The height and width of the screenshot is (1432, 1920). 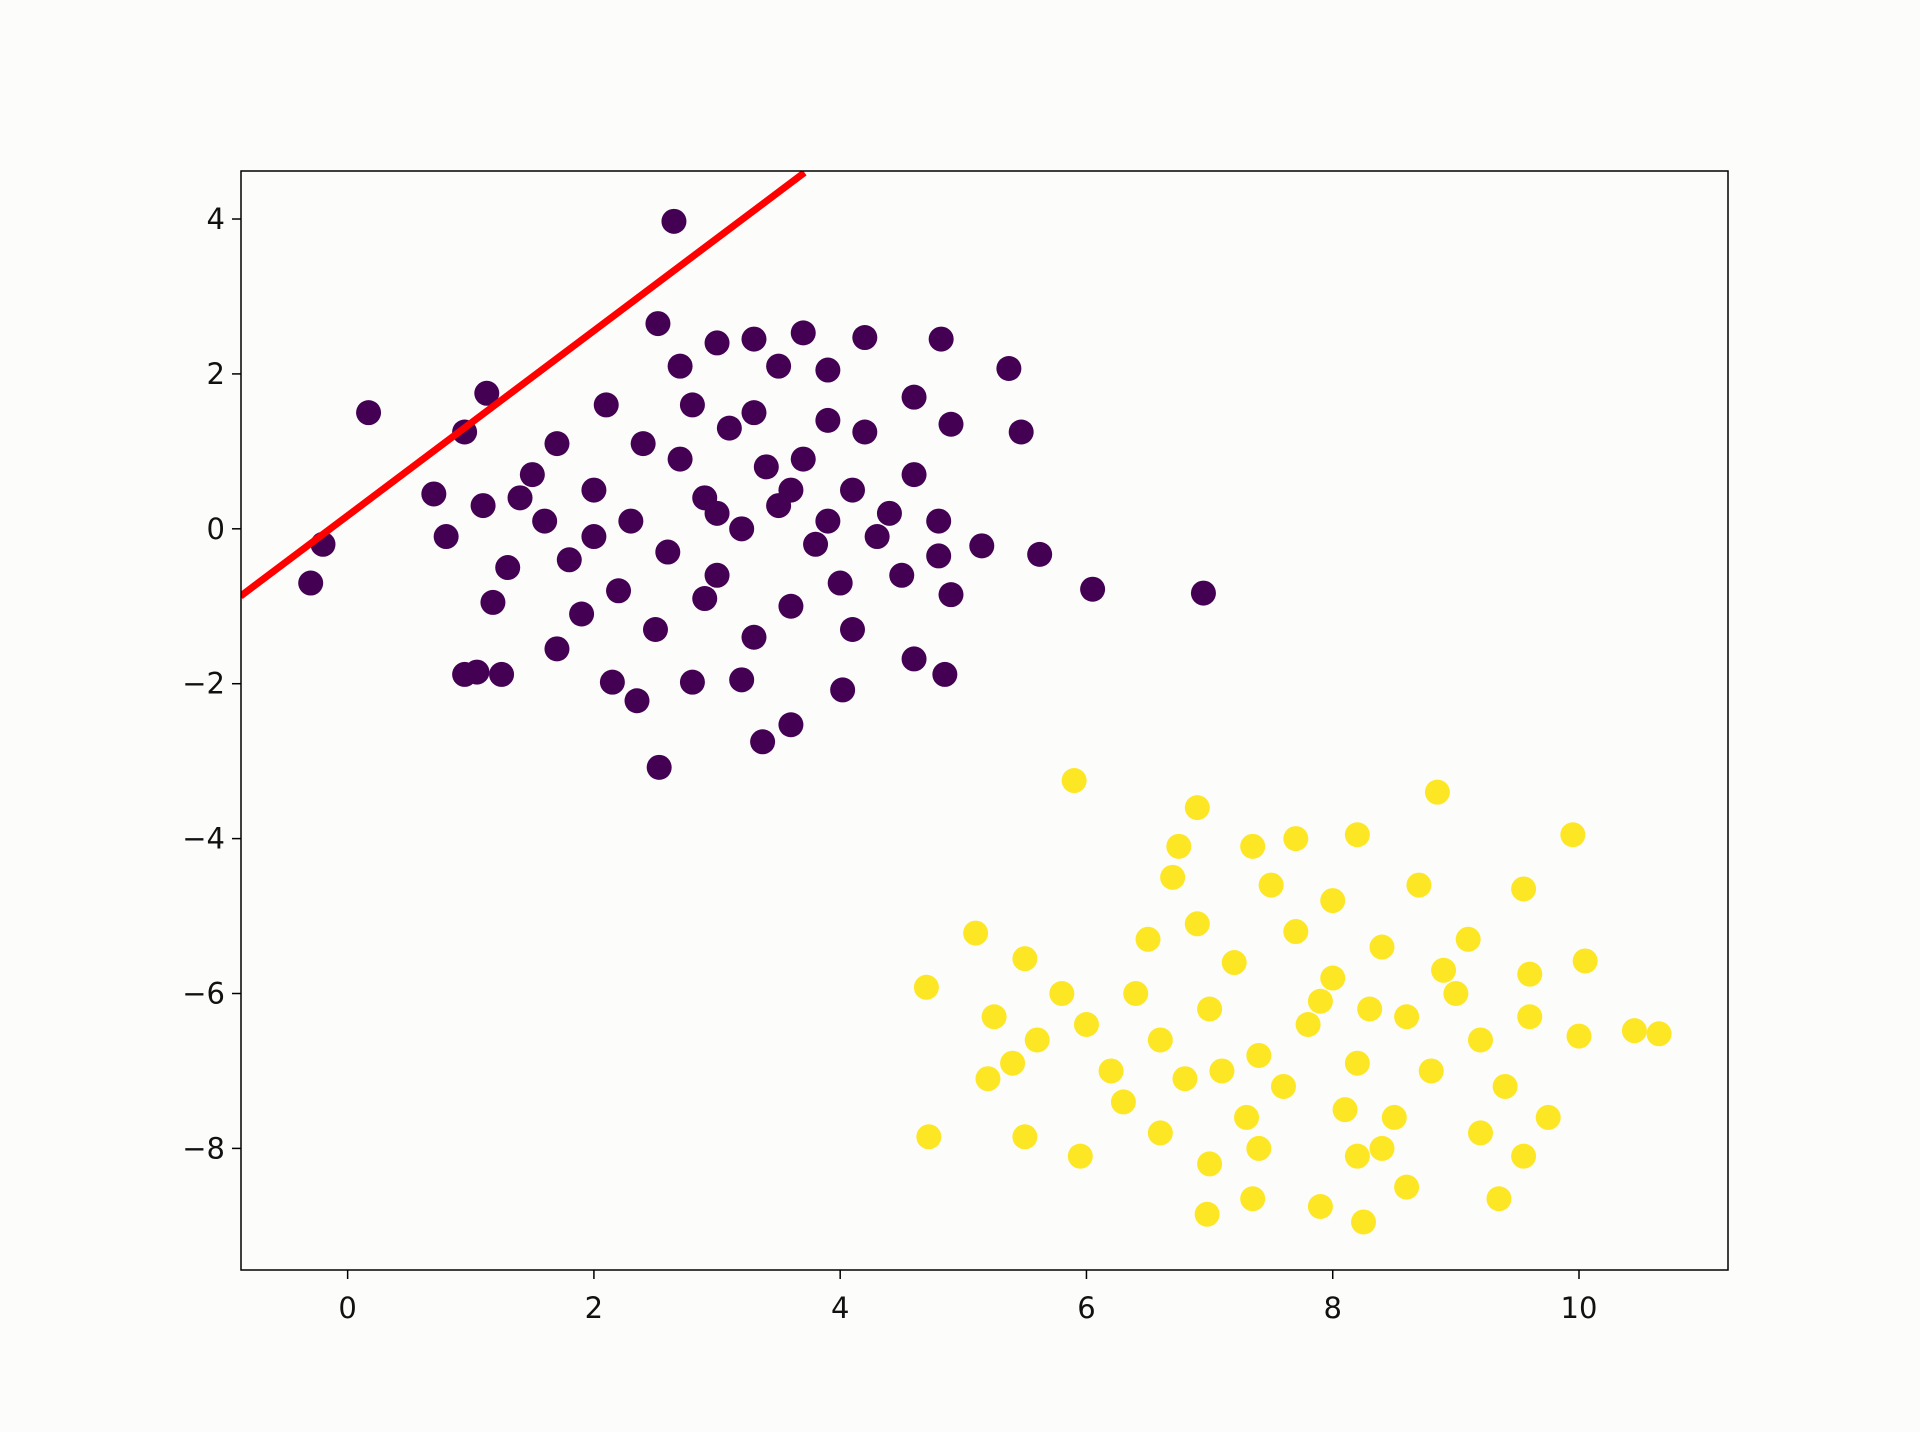 What do you see at coordinates (216, 529) in the screenshot?
I see `y-tick-label: 0` at bounding box center [216, 529].